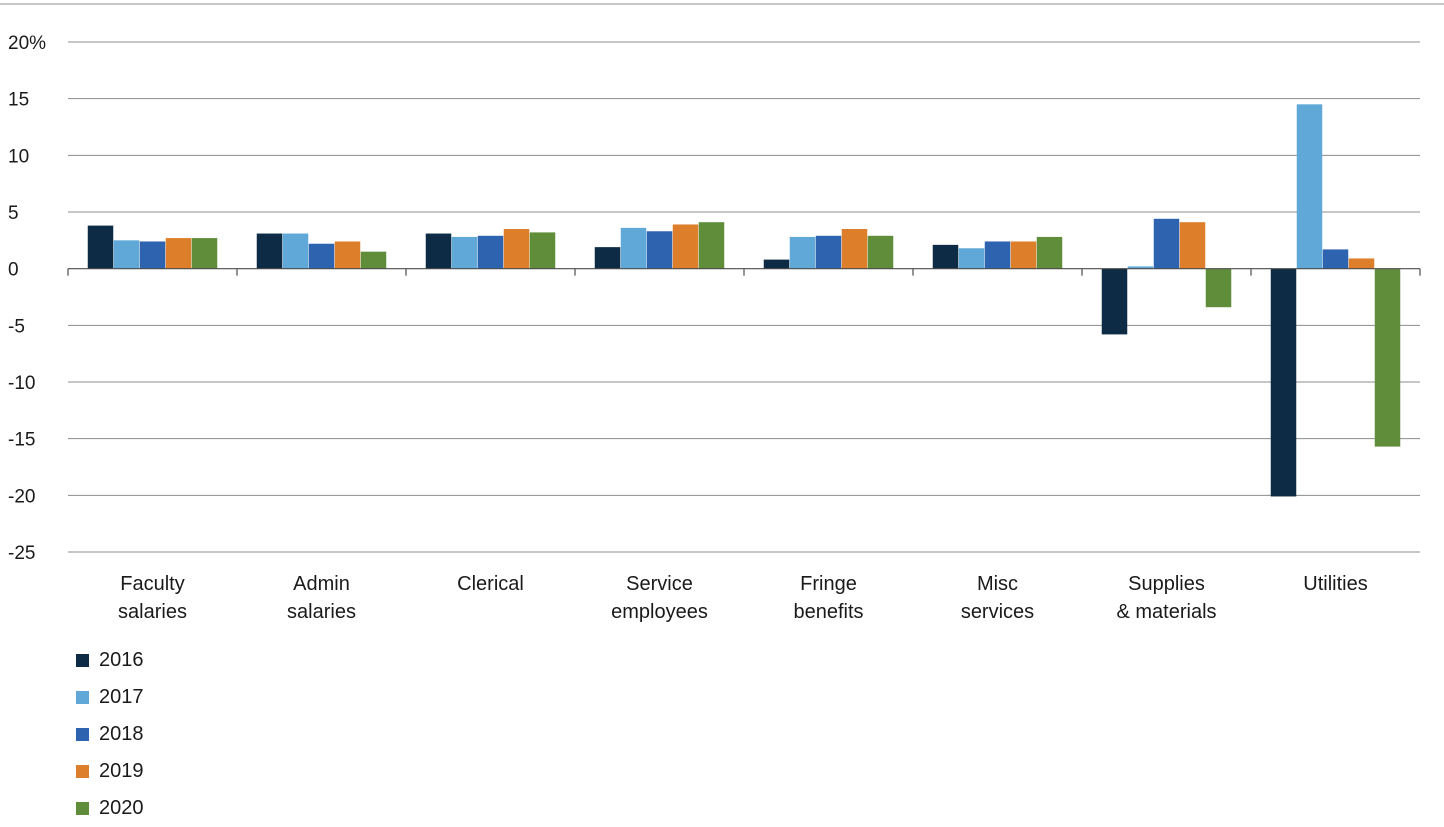  What do you see at coordinates (121, 660) in the screenshot?
I see `legend-label: 2016` at bounding box center [121, 660].